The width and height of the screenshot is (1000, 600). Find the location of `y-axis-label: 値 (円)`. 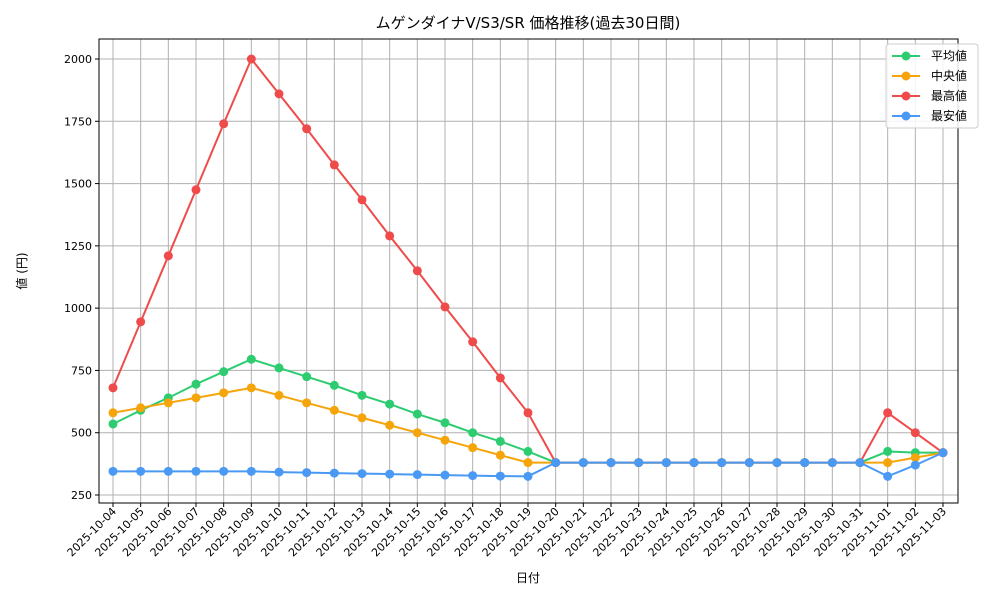

y-axis-label: 値 (円) is located at coordinates (21, 270).